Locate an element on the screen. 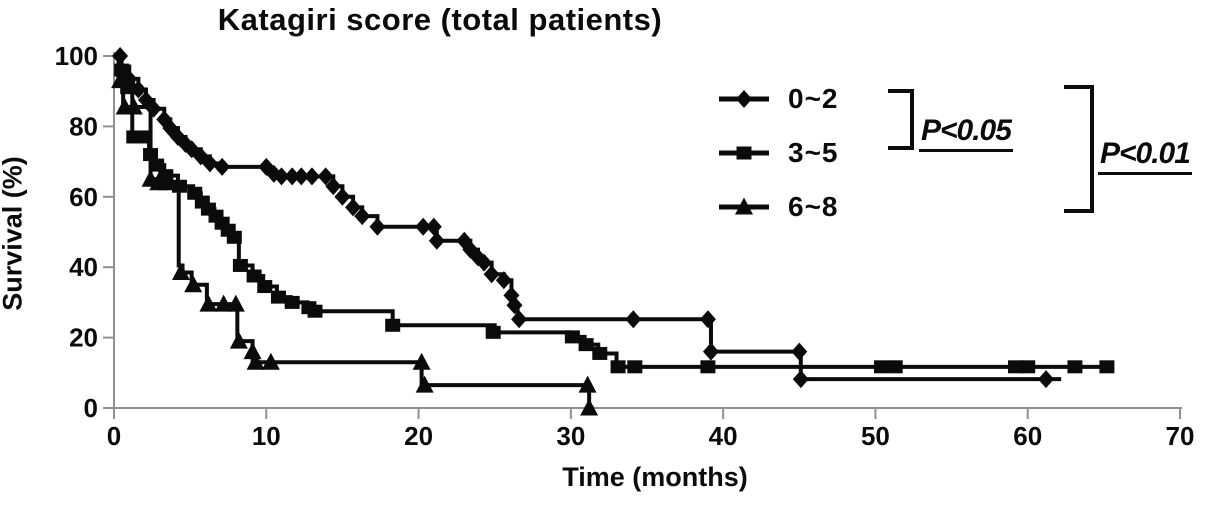 This screenshot has height=510, width=1205. pvalue-bracket-small is located at coordinates (901, 119).